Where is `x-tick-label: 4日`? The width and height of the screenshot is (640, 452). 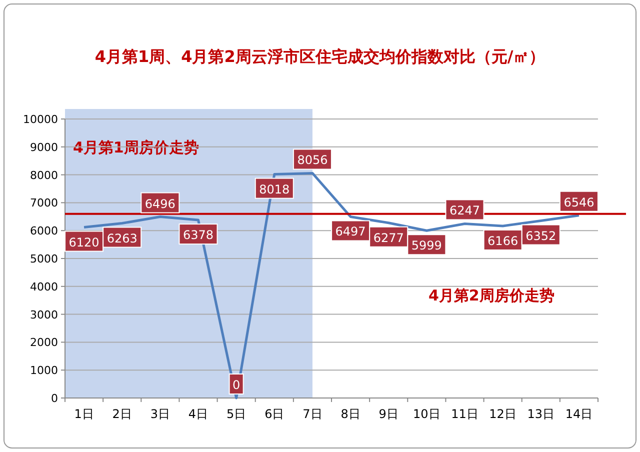 x-tick-label: 4日 is located at coordinates (198, 414).